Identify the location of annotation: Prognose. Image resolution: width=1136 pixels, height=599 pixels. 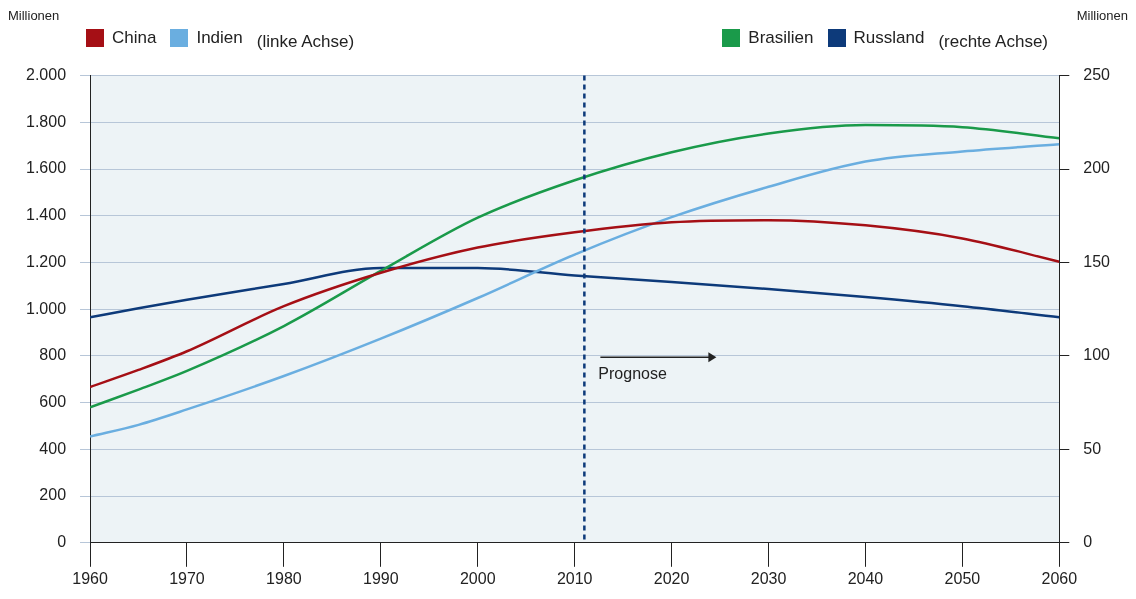
(632, 373).